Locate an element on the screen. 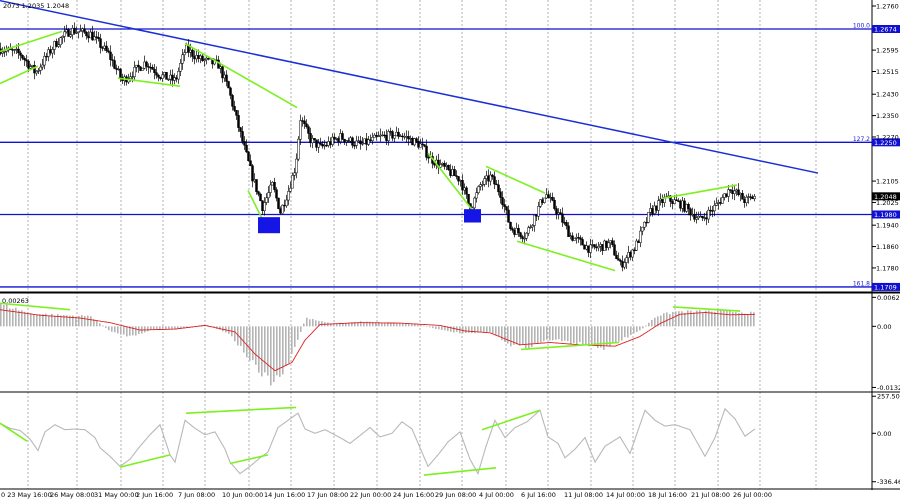 Image resolution: width=900 pixels, height=500 pixels. macd-tick-label: 0.00628 is located at coordinates (888, 298).